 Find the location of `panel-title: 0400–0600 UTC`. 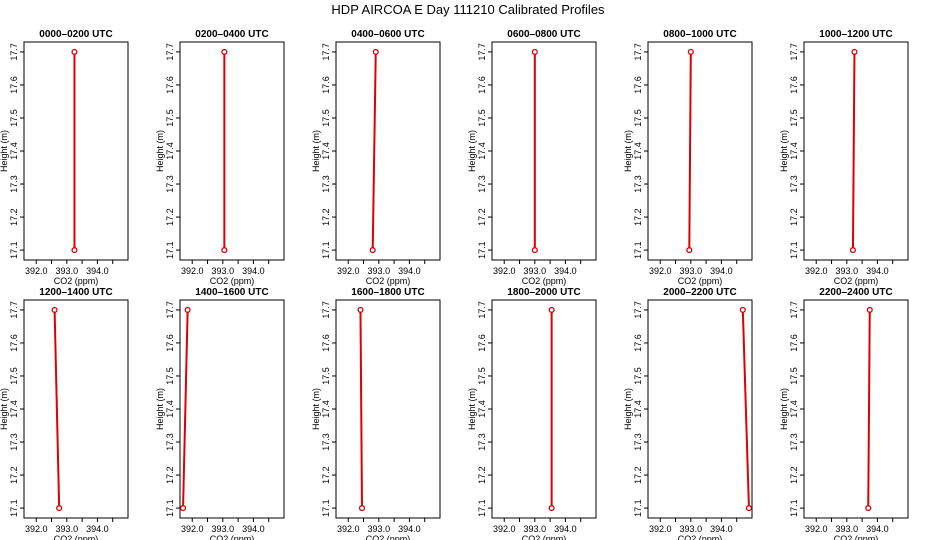

panel-title: 0400–0600 UTC is located at coordinates (387, 34).